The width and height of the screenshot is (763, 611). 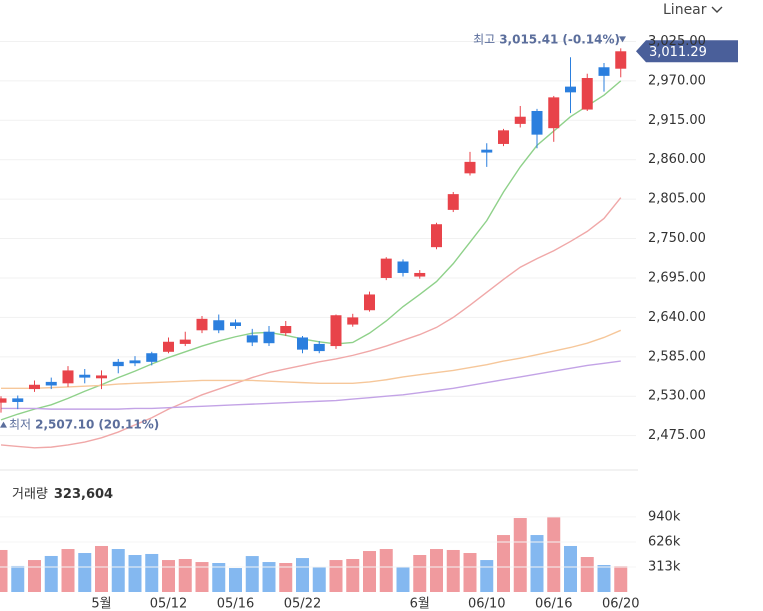 What do you see at coordinates (677, 356) in the screenshot?
I see `y-tick-label: 2,585.00` at bounding box center [677, 356].